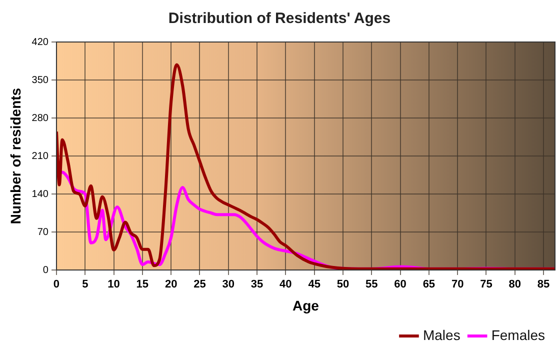  Describe the element at coordinates (85, 284) in the screenshot. I see `x-tick-label: 5` at that location.